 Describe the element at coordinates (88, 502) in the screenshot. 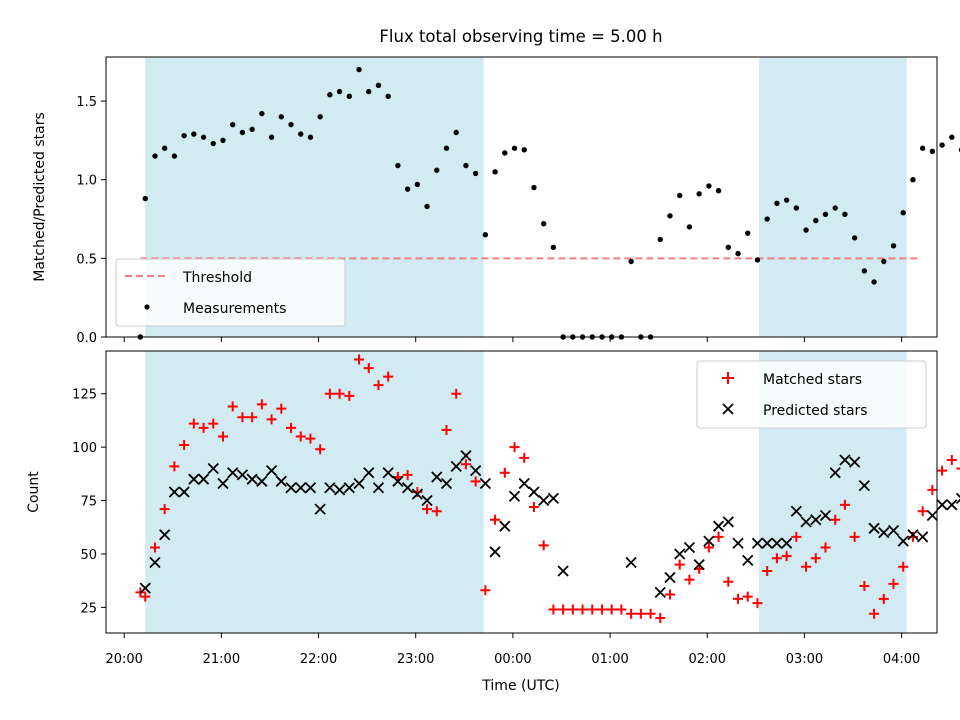

I see `y-tick-label: 75` at that location.